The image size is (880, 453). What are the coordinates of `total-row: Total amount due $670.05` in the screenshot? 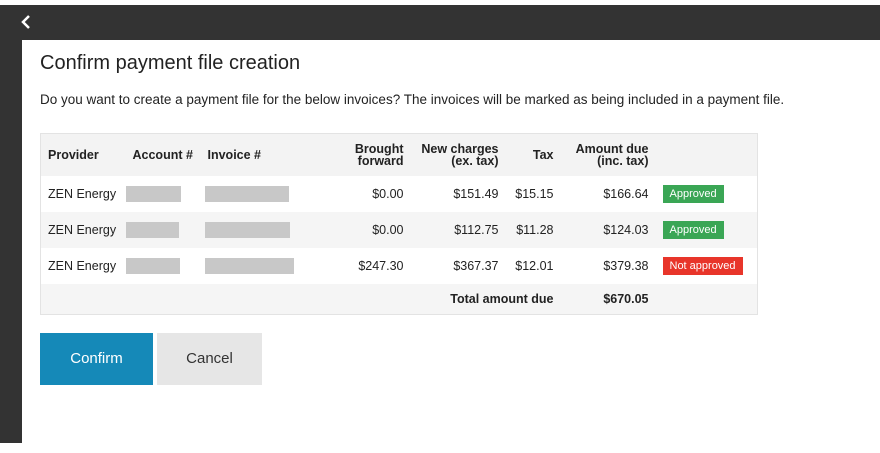 It's located at (399, 299).